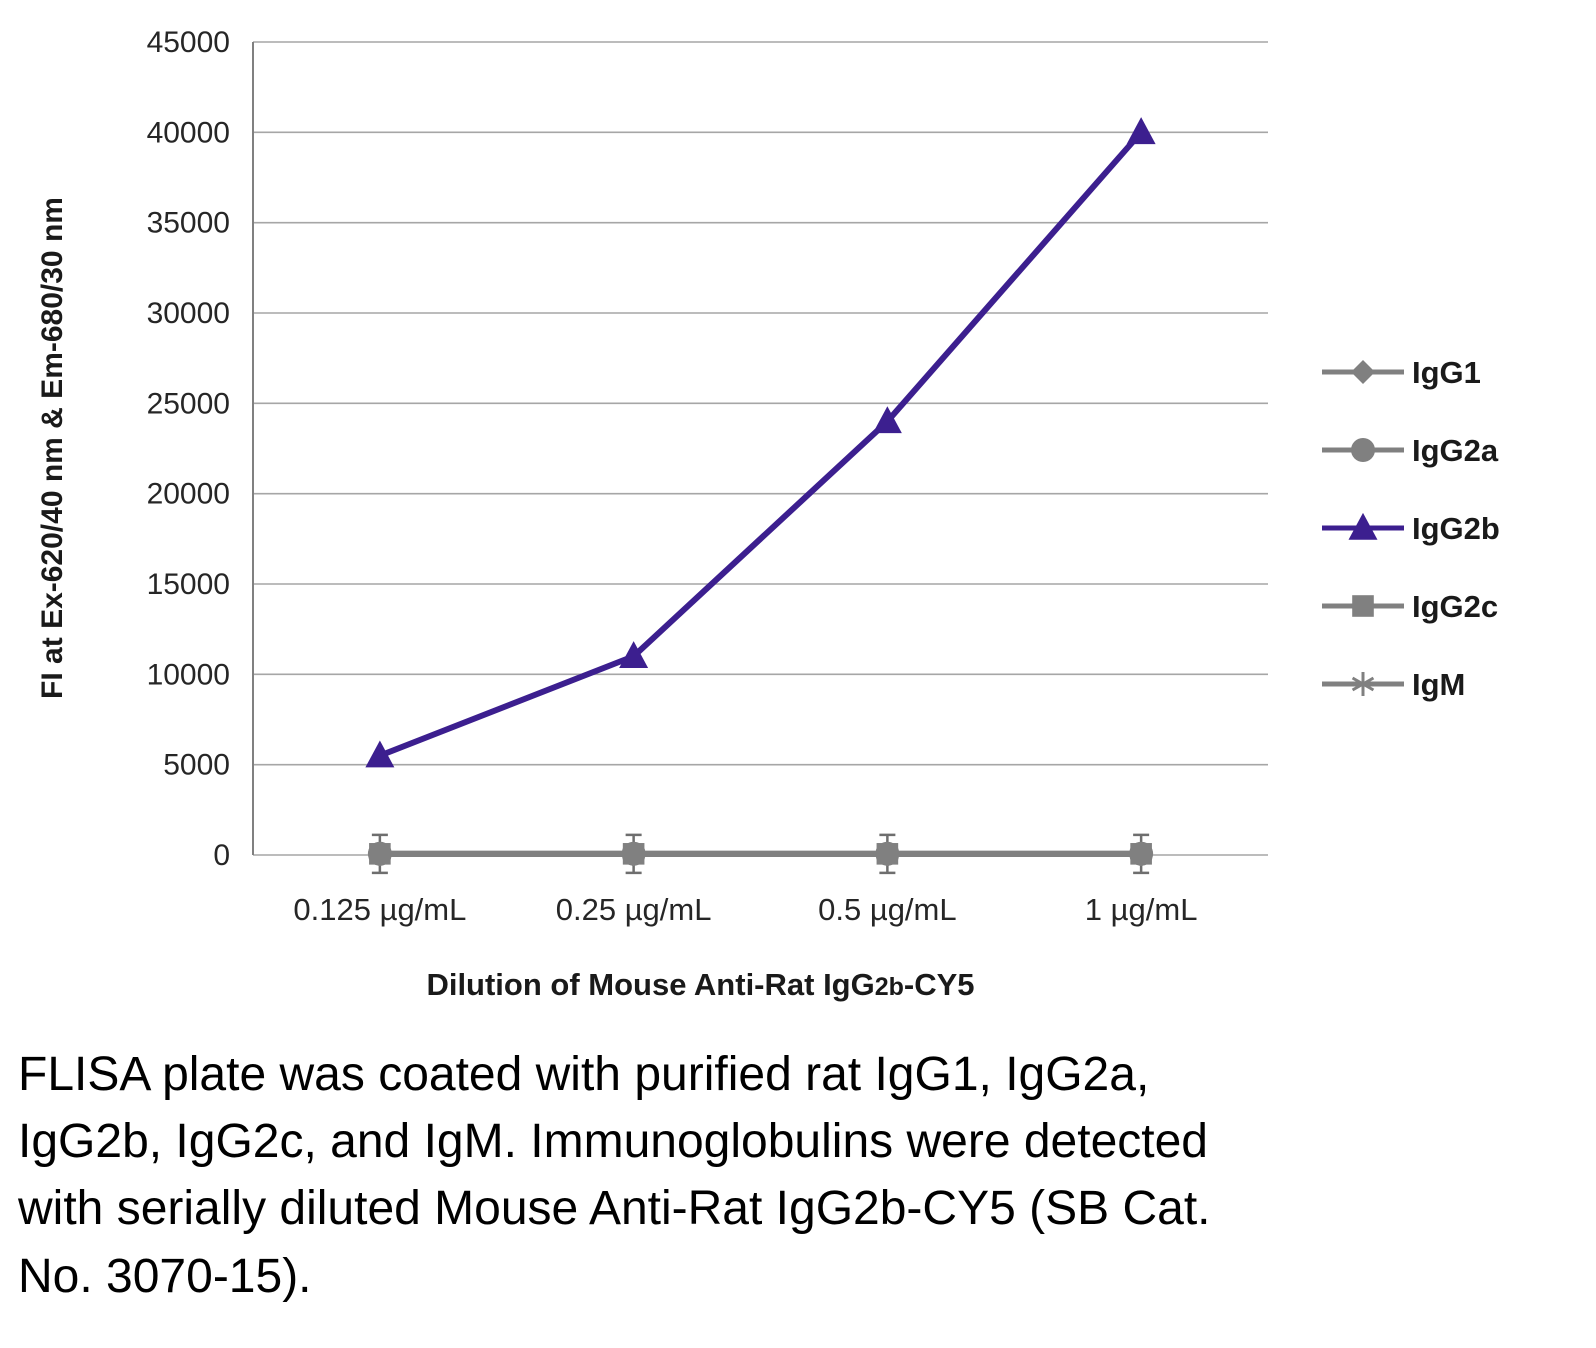 The height and width of the screenshot is (1348, 1596). I want to click on x-tick-label: 1 µg/mL, so click(1141, 909).